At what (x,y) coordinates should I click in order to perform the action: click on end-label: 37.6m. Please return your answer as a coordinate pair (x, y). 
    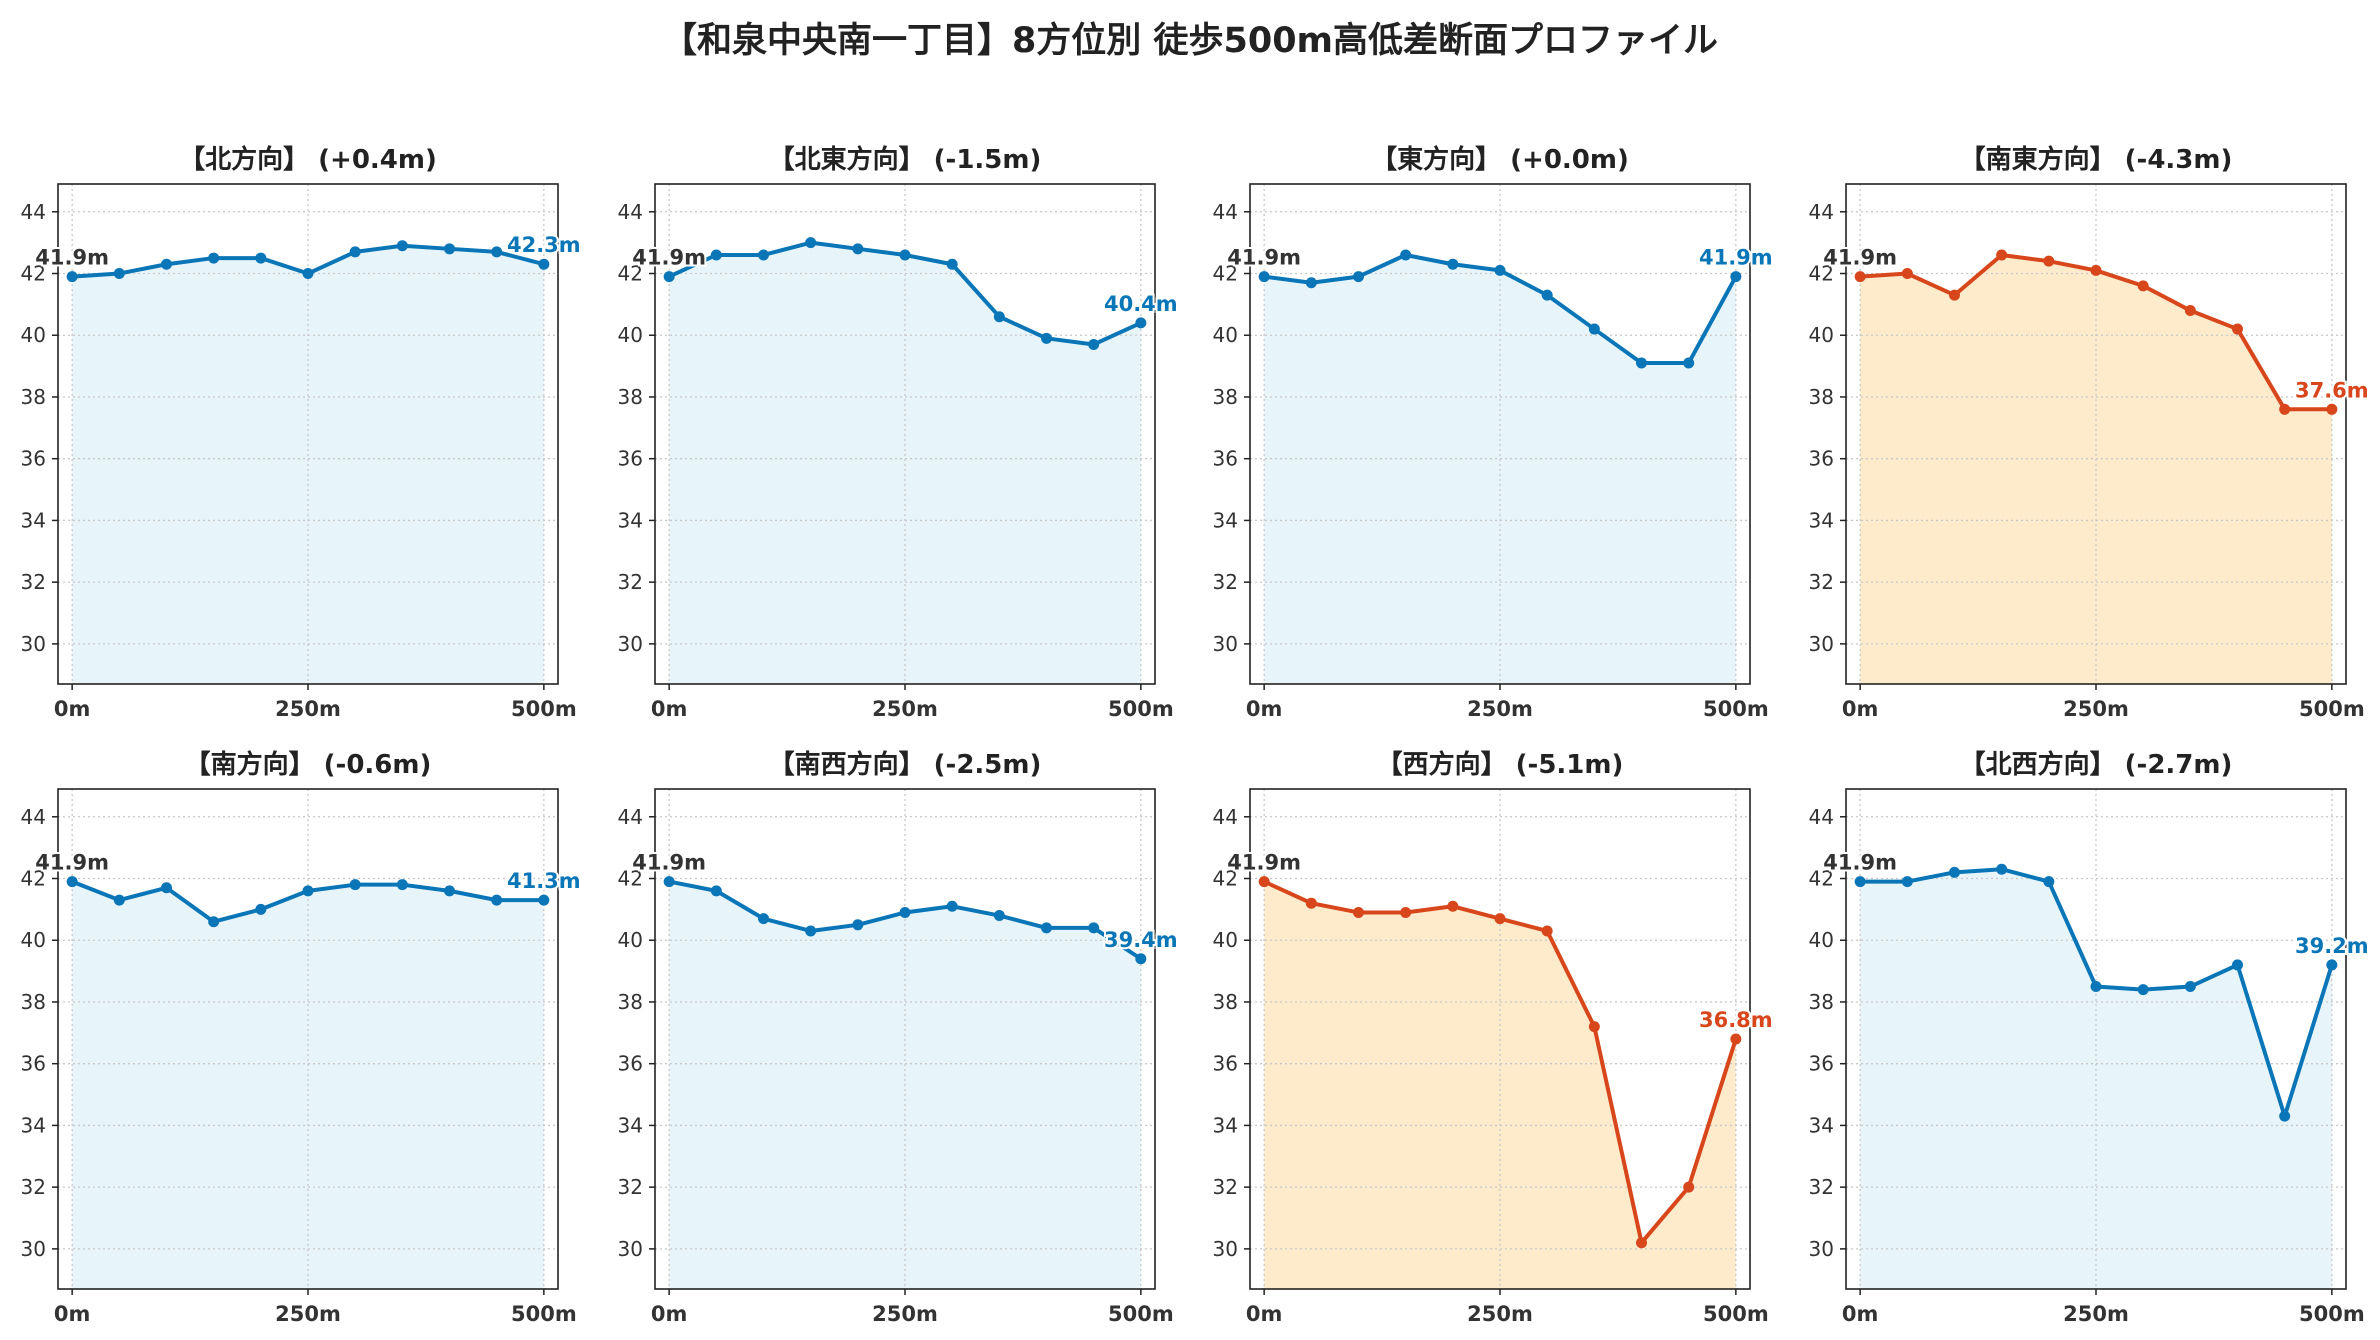
    Looking at the image, I should click on (2332, 390).